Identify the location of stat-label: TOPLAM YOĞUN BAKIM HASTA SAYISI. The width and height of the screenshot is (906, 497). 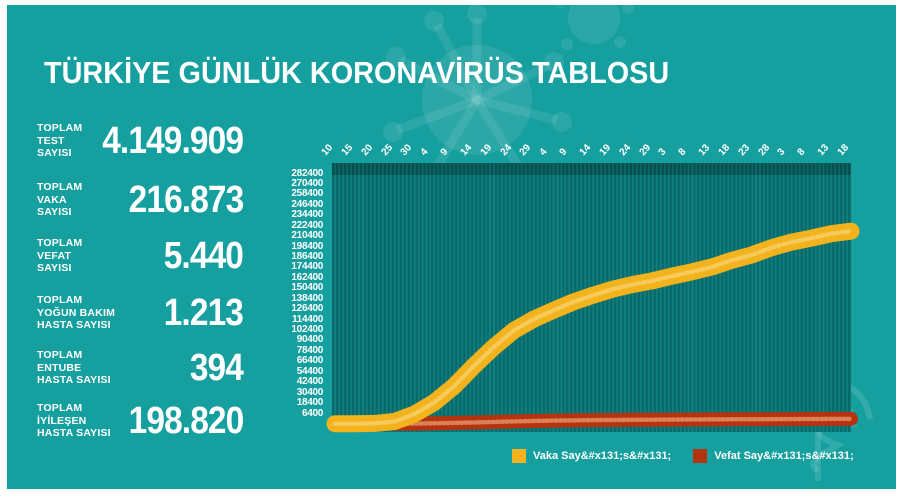
(86, 313).